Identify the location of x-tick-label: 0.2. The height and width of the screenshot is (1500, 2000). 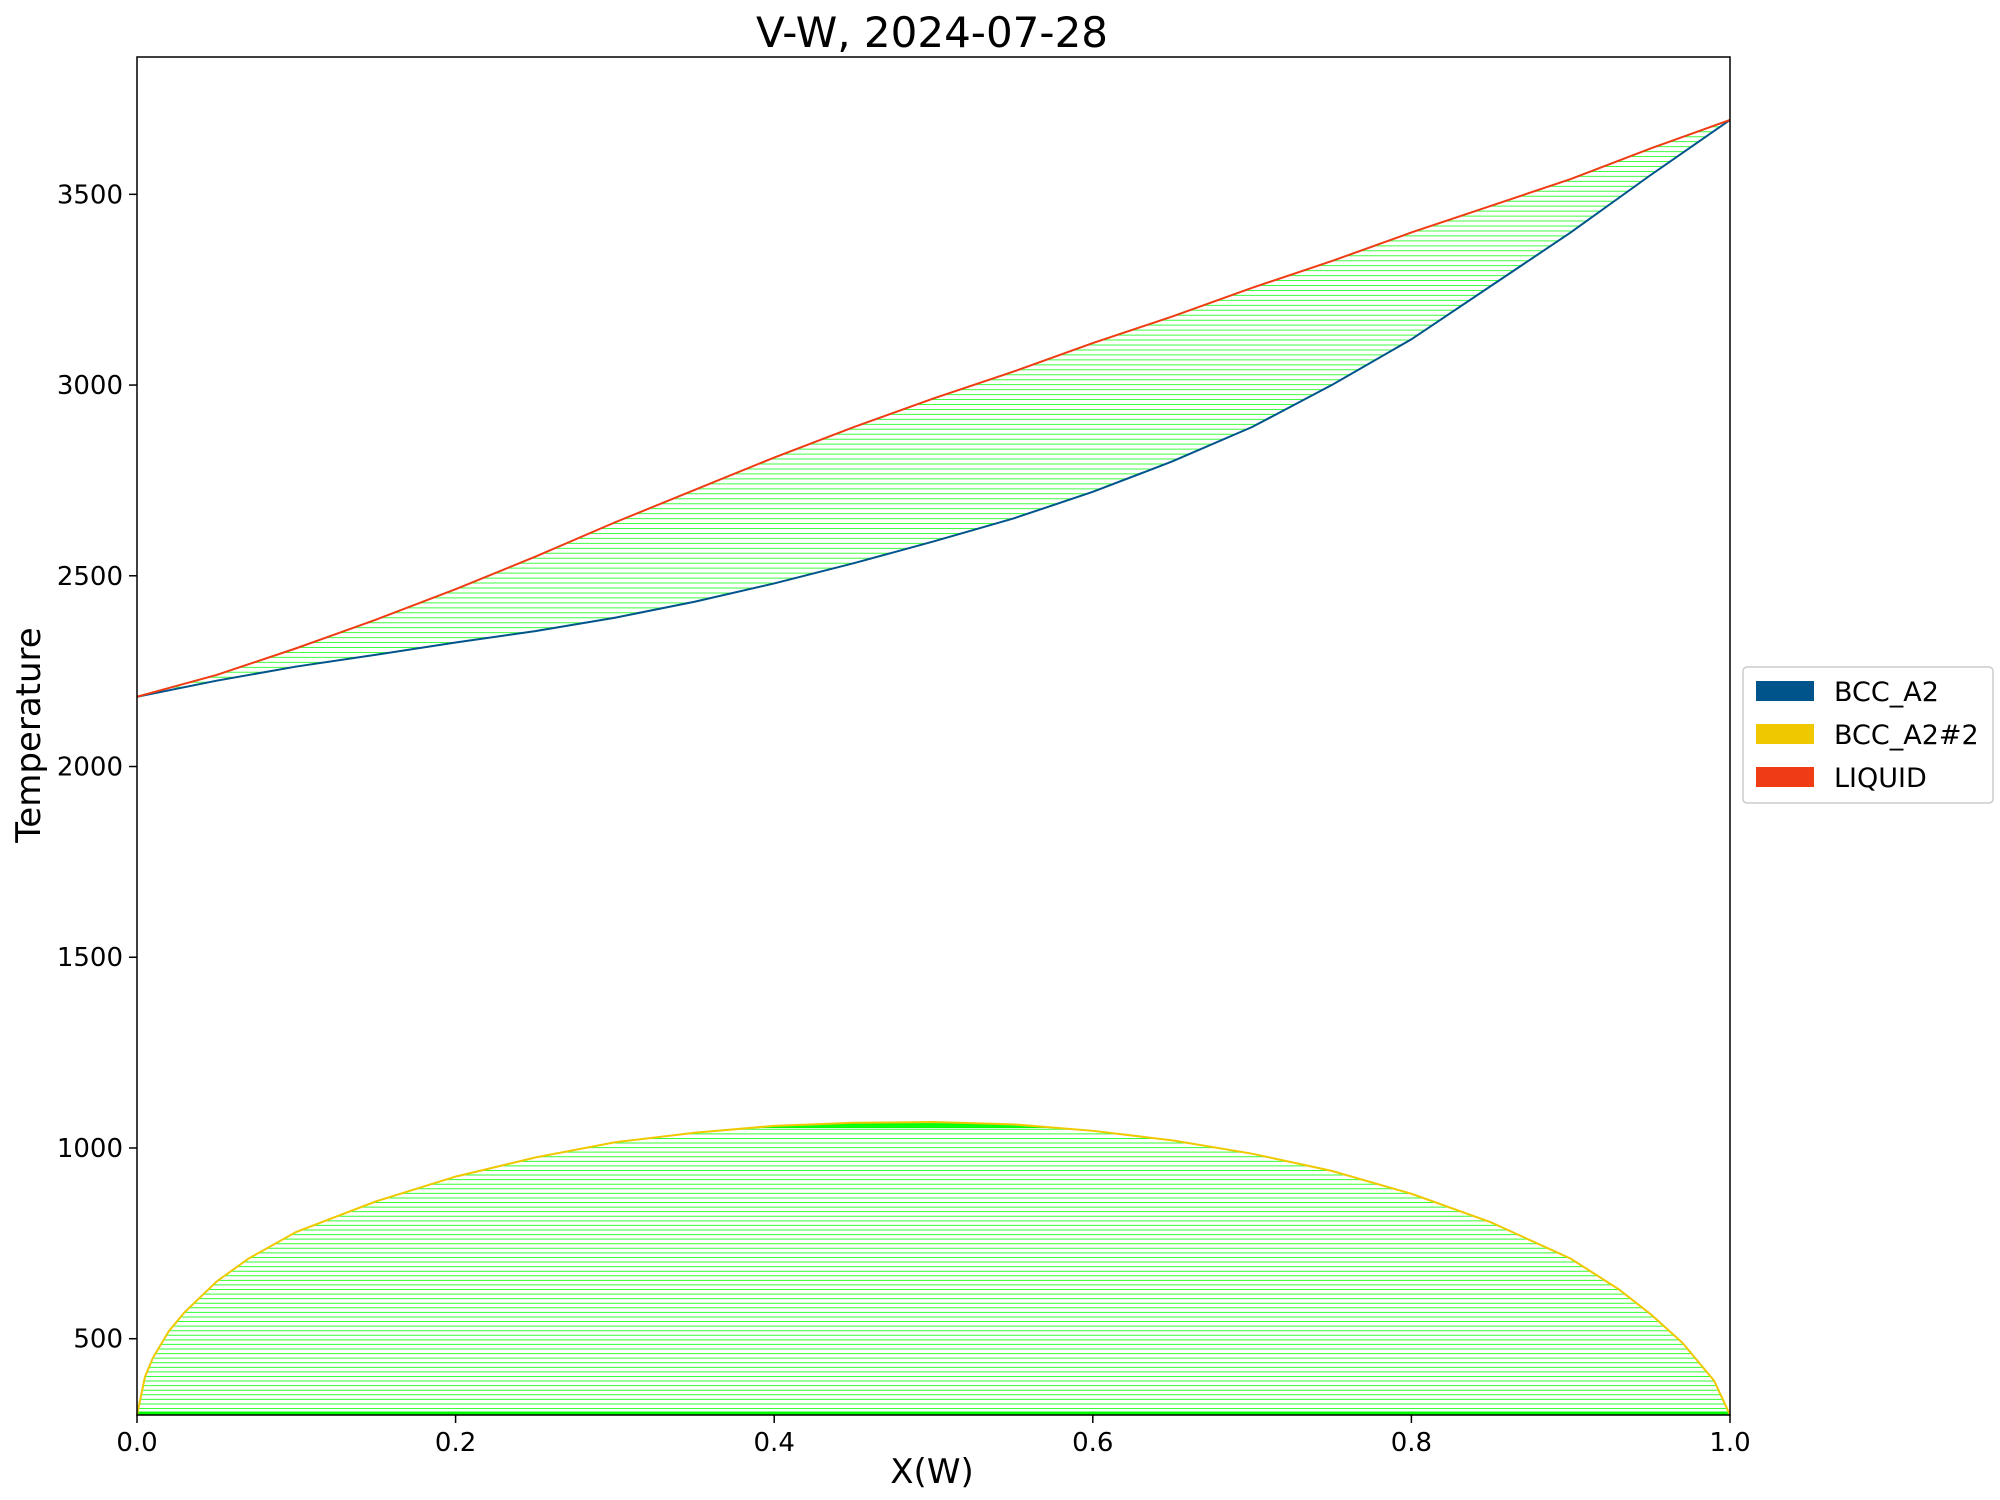
(455, 1443).